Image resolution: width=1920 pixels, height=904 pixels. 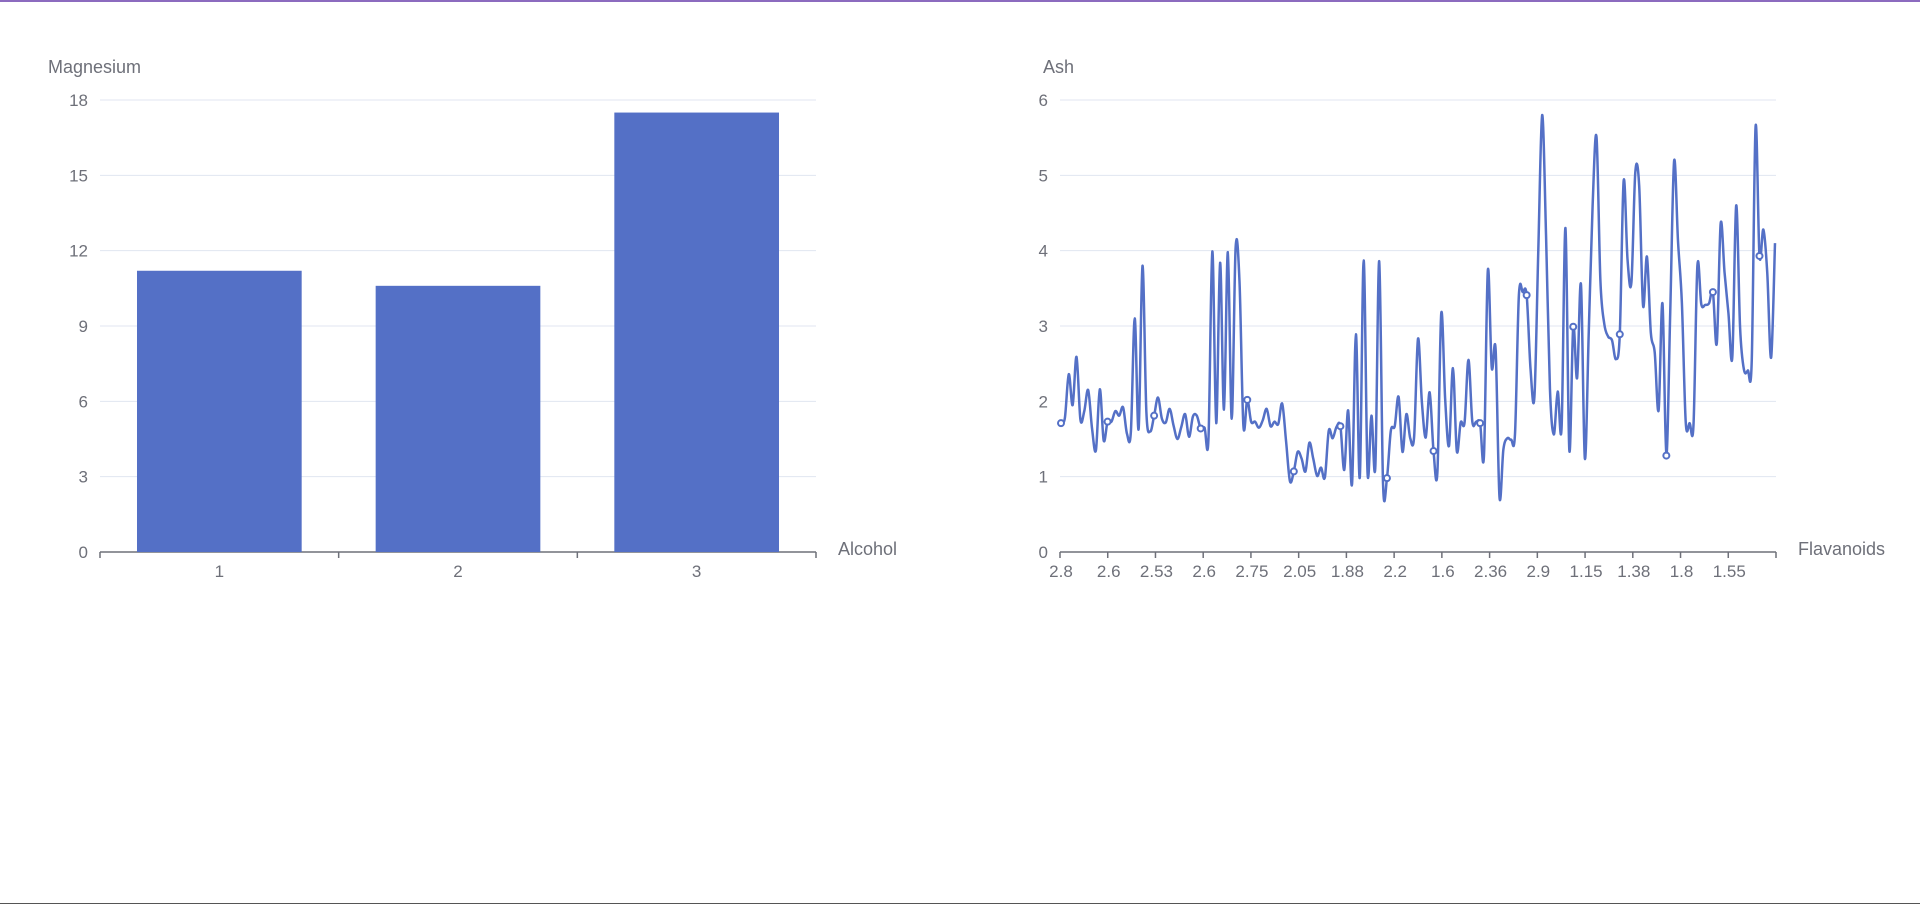 I want to click on bar-x-axis-title: Alcohol, so click(x=867, y=549).